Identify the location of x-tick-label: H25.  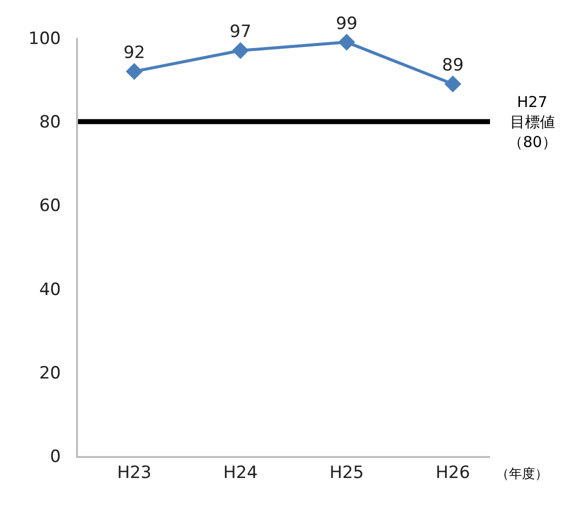
(346, 473).